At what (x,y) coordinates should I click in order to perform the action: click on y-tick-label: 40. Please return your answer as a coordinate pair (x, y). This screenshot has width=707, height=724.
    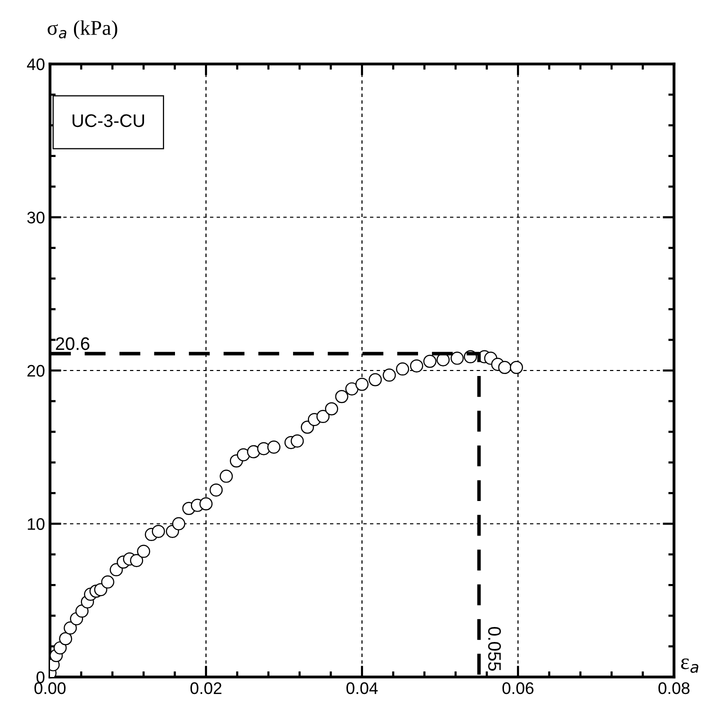
    Looking at the image, I should click on (35, 64).